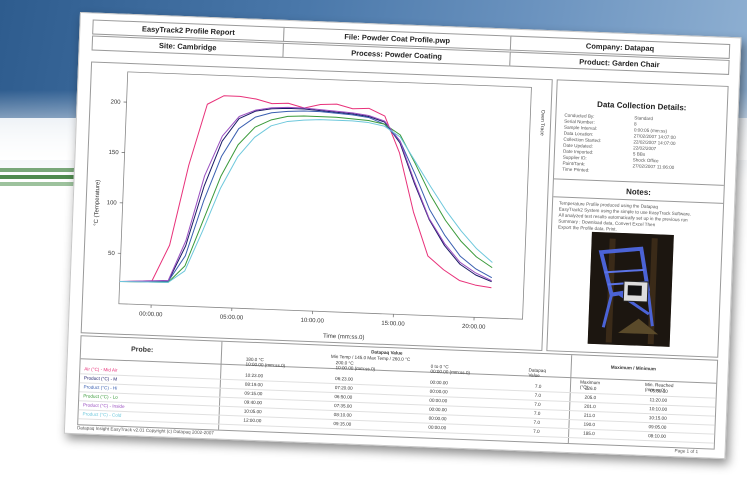 This screenshot has width=747, height=477. Describe the element at coordinates (657, 427) in the screenshot. I see `table-cell: 09:05.00` at that location.